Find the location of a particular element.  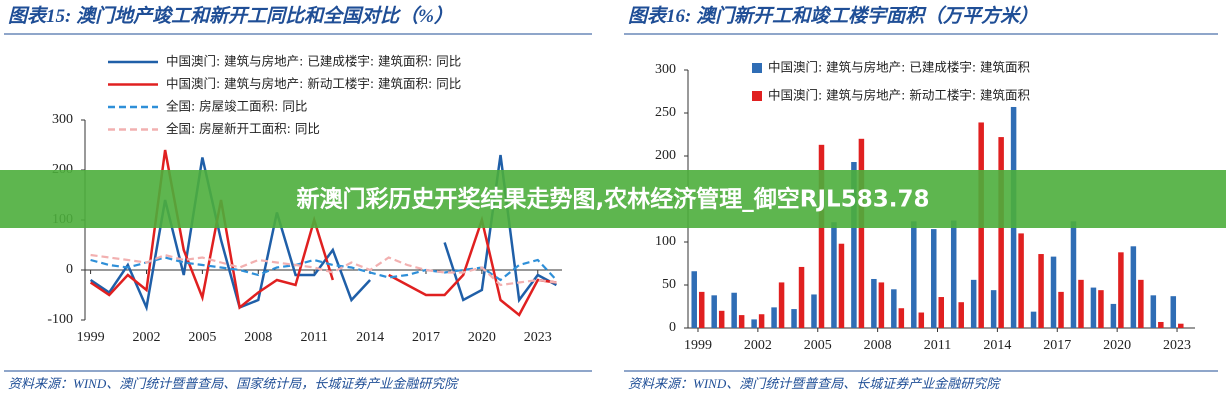

source: 资料来源：WIND、澳门统计暨普查局、长城证券产业金融研究院 is located at coordinates (814, 383).